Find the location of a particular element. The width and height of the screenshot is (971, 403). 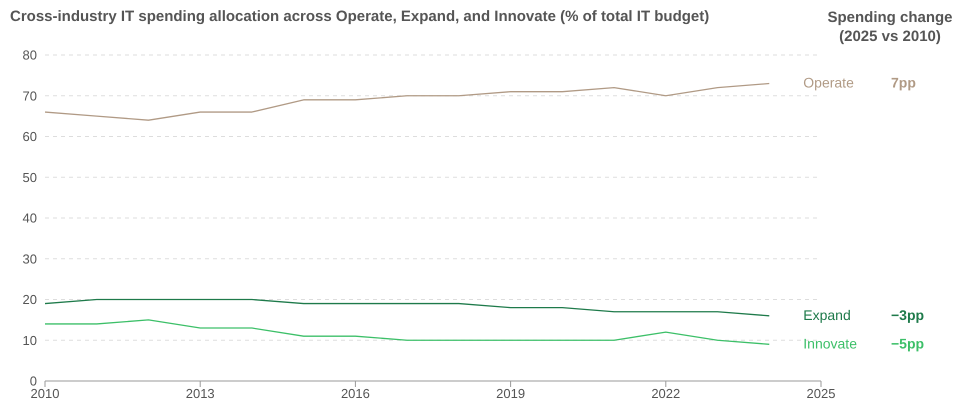

text: Operate is located at coordinates (828, 82).